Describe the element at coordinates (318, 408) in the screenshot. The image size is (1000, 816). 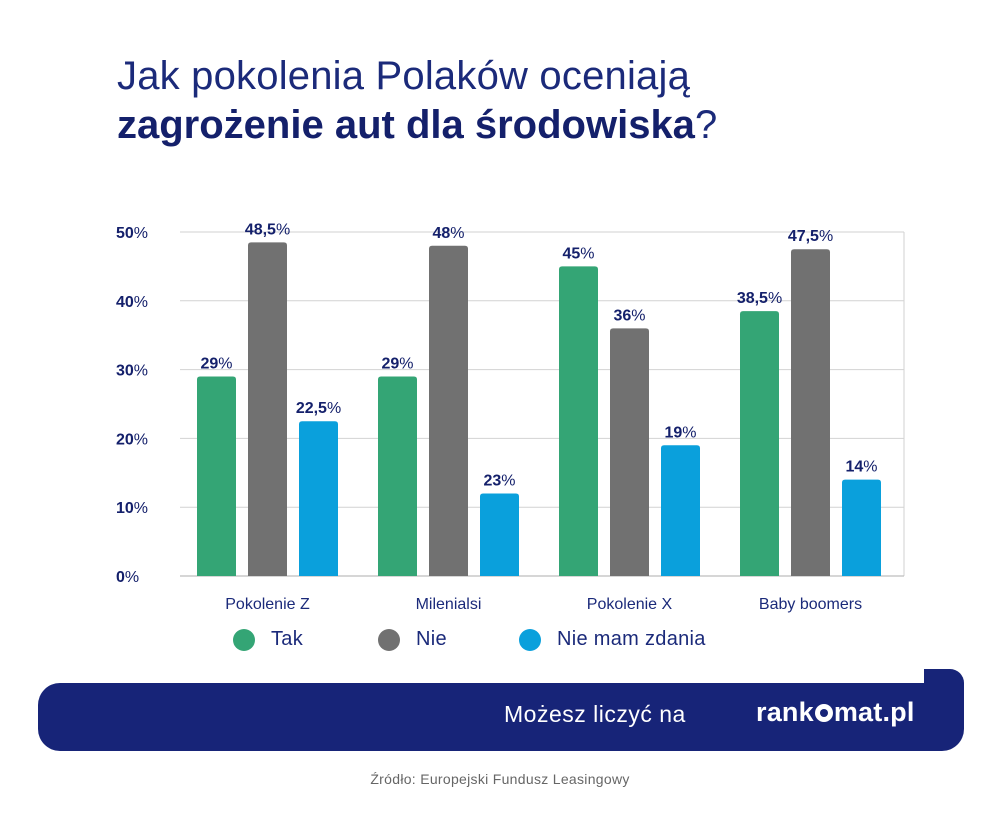
I see `data-label-pokolenie-z-nie-mam-zdania: 22,5%` at that location.